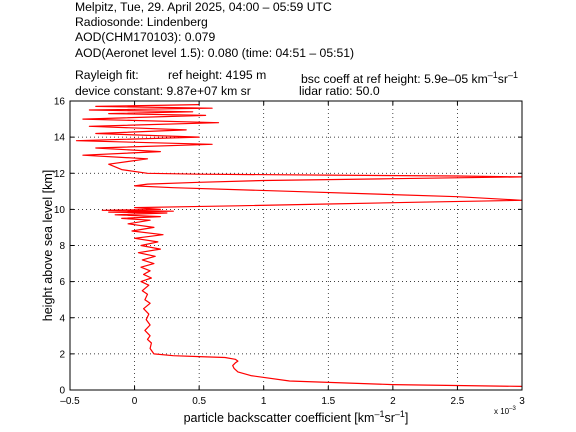  Describe the element at coordinates (135, 401) in the screenshot. I see `x-tick-label: 0` at that location.